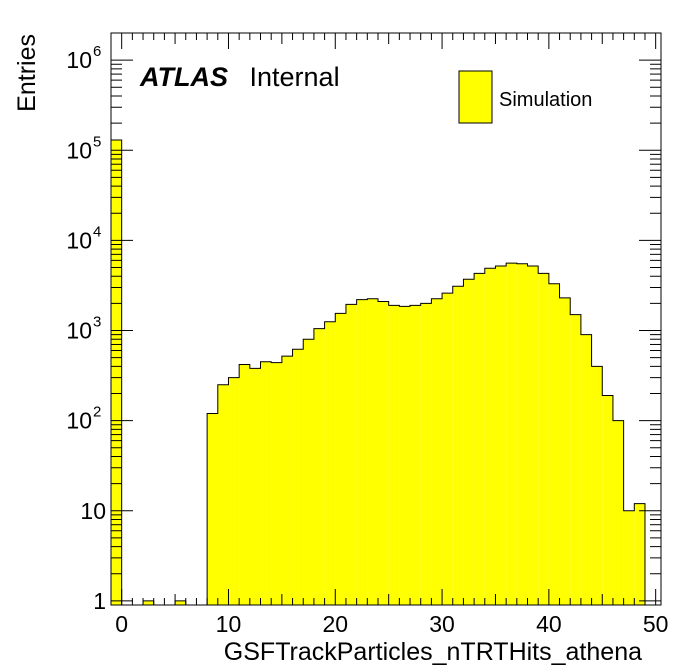 This screenshot has height=672, width=696. What do you see at coordinates (27, 73) in the screenshot?
I see `y-axis-label: Entries` at bounding box center [27, 73].